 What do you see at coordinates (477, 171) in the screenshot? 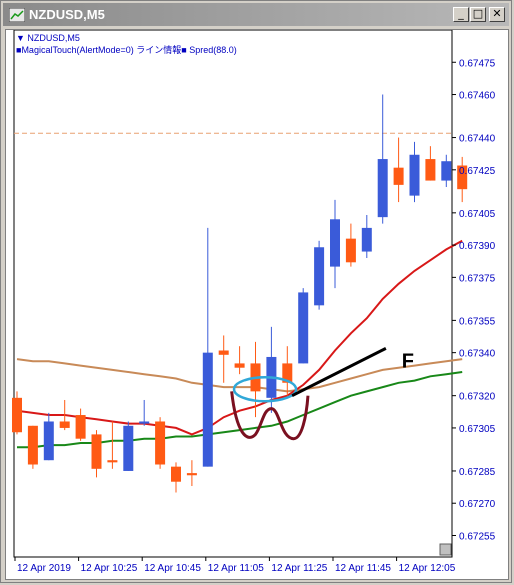
I see `price-tick-label: 0.67425` at bounding box center [477, 171].